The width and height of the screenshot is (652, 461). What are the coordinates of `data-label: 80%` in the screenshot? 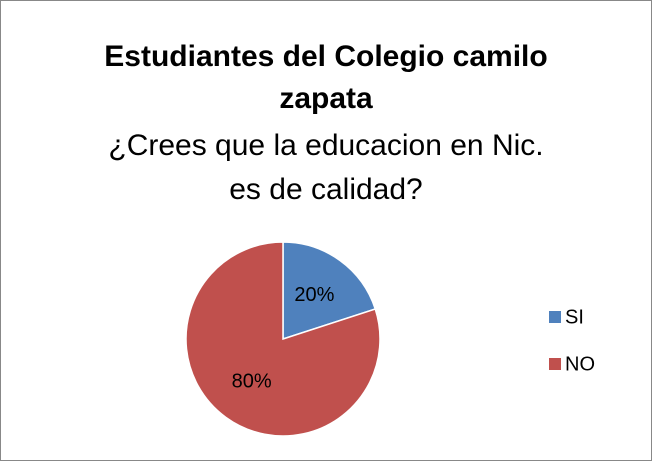 It's located at (252, 381).